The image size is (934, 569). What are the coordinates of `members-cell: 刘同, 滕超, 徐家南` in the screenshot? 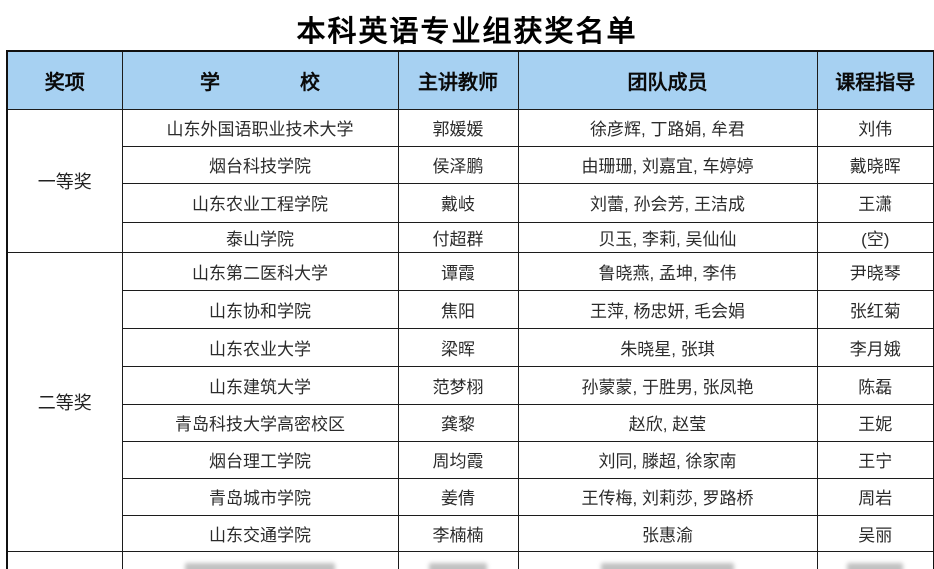 It's located at (667, 459).